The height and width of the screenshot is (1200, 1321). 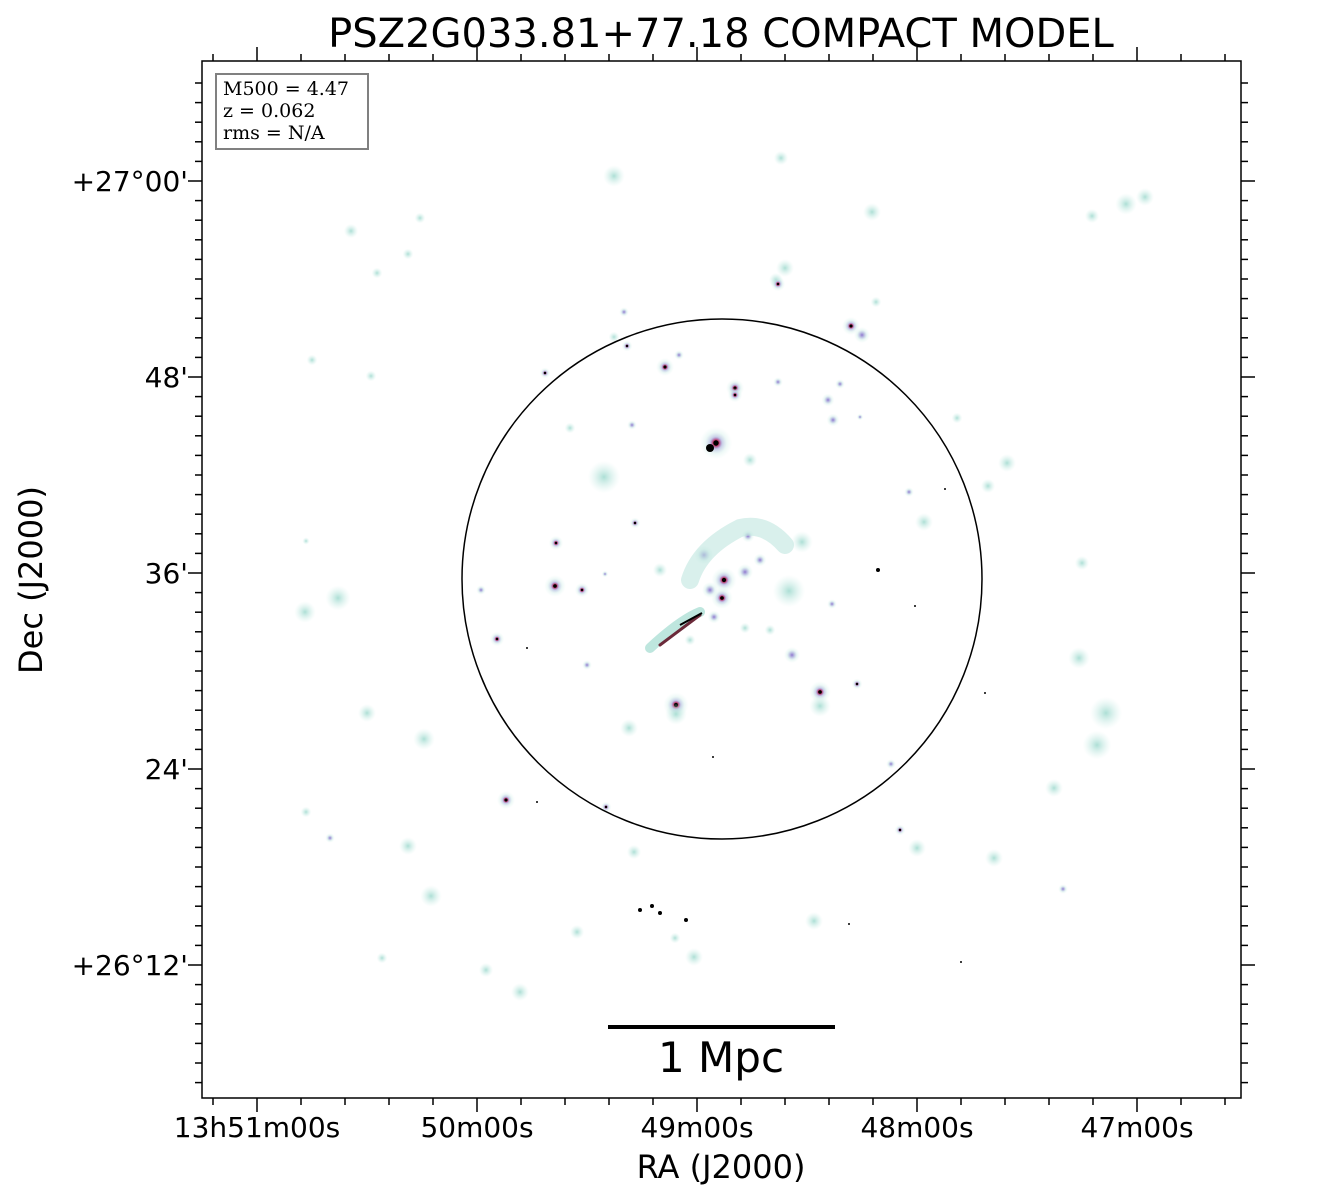 What do you see at coordinates (476, 1127) in the screenshot?
I see `ra-tick-label: 50m00s` at bounding box center [476, 1127].